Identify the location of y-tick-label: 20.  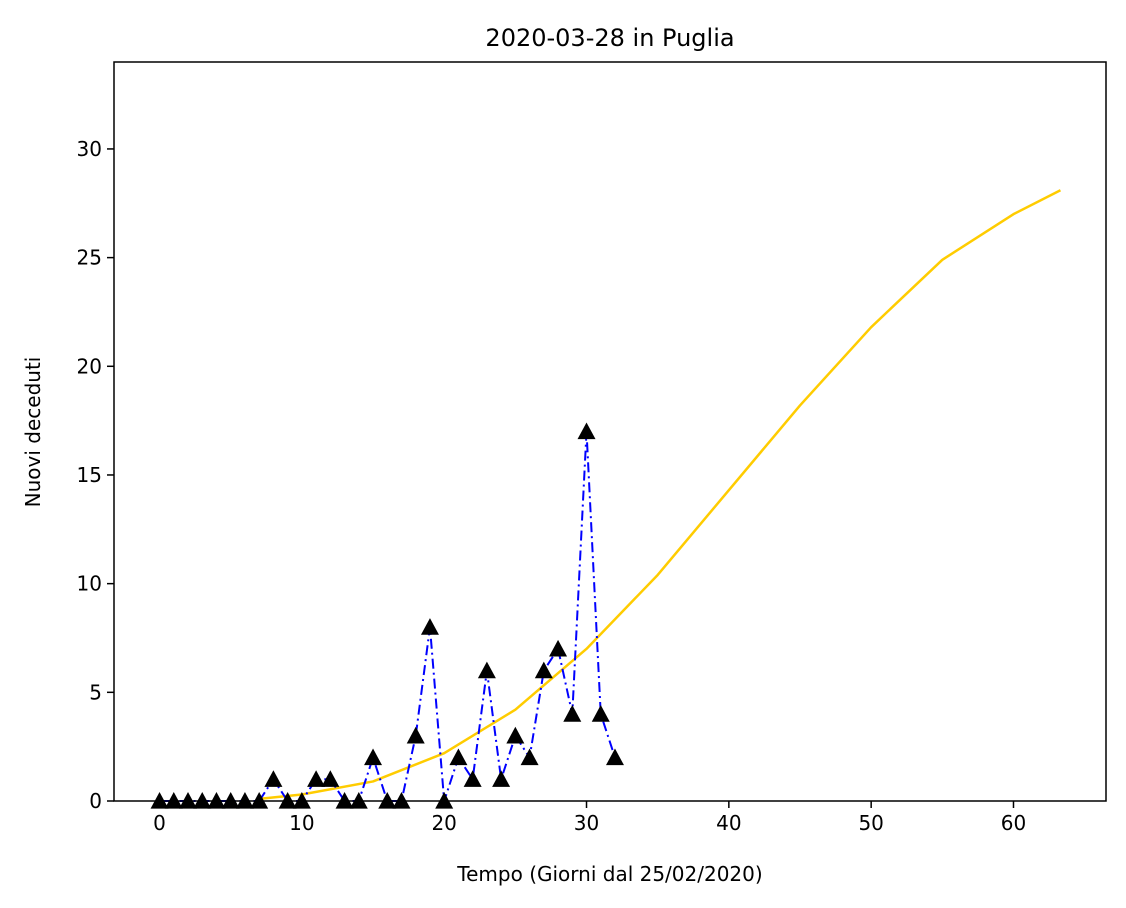
(89, 366).